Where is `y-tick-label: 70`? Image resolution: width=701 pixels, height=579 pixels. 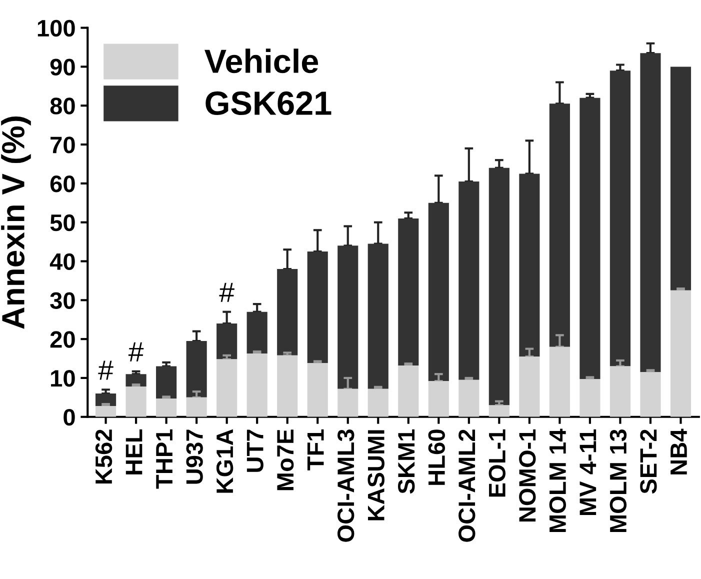
y-tick-label: 70 is located at coordinates (62, 145).